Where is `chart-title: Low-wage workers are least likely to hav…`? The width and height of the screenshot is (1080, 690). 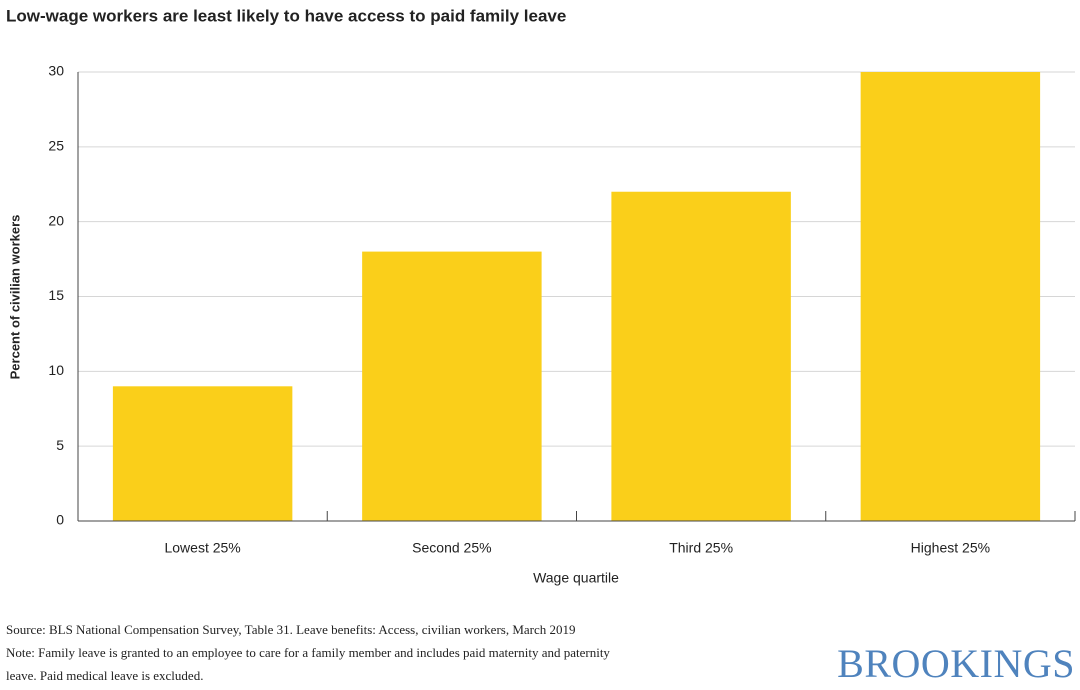 chart-title: Low-wage workers are least likely to hav… is located at coordinates (286, 15).